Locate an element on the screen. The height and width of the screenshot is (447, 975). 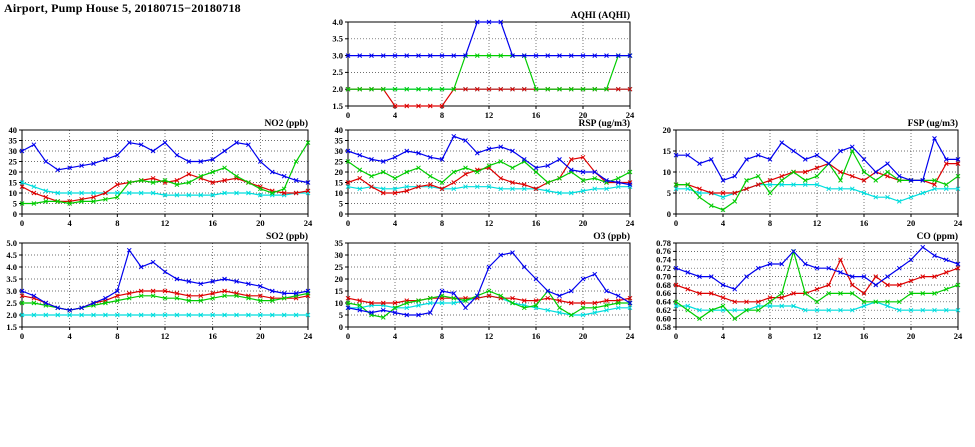
y-tick-label: 35 is located at coordinates (339, 243).